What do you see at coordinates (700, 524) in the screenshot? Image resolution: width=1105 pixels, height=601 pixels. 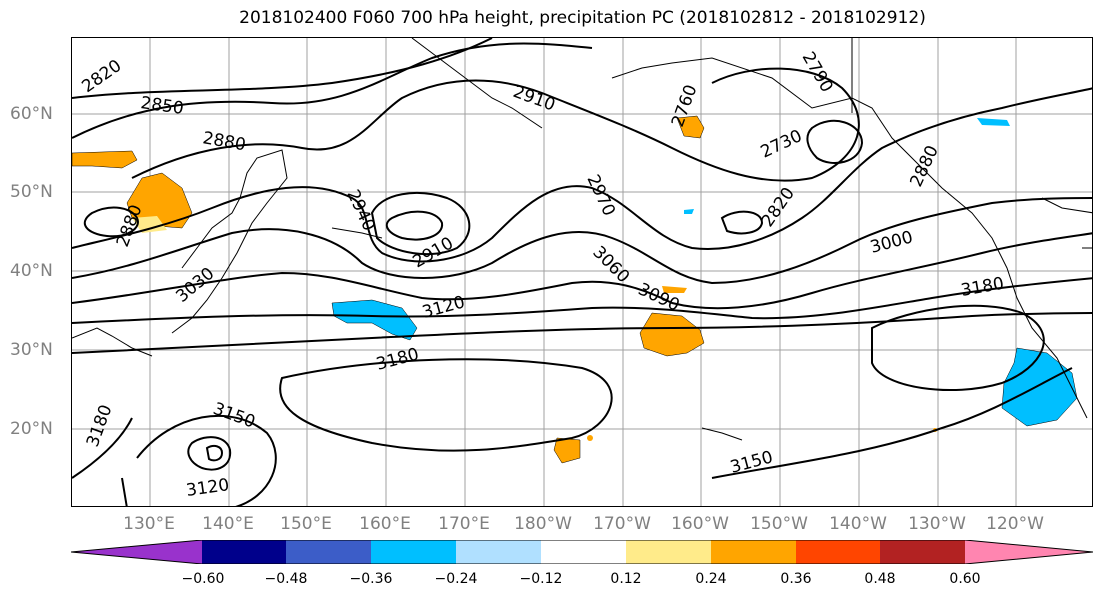 I see `lon-label-160w: 160°W` at bounding box center [700, 524].